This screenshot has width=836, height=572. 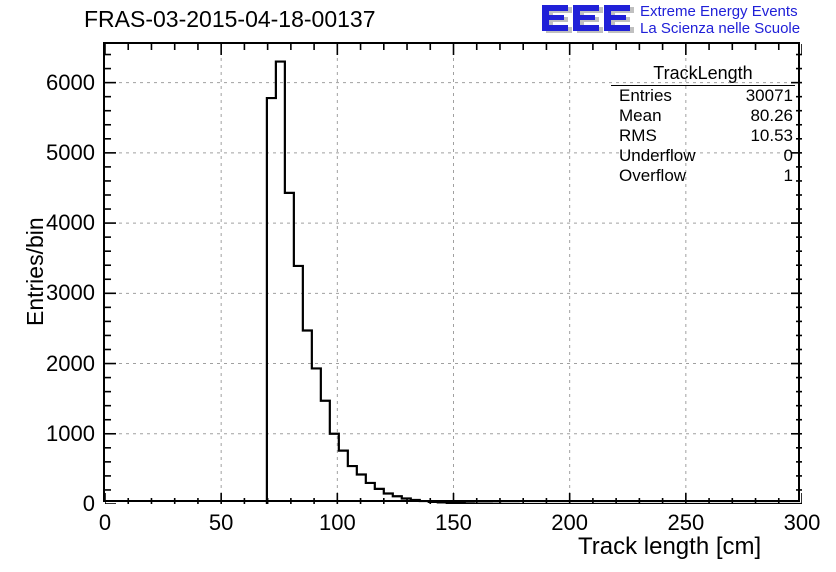 What do you see at coordinates (788, 175) in the screenshot?
I see `stats-row-value: 1` at bounding box center [788, 175].